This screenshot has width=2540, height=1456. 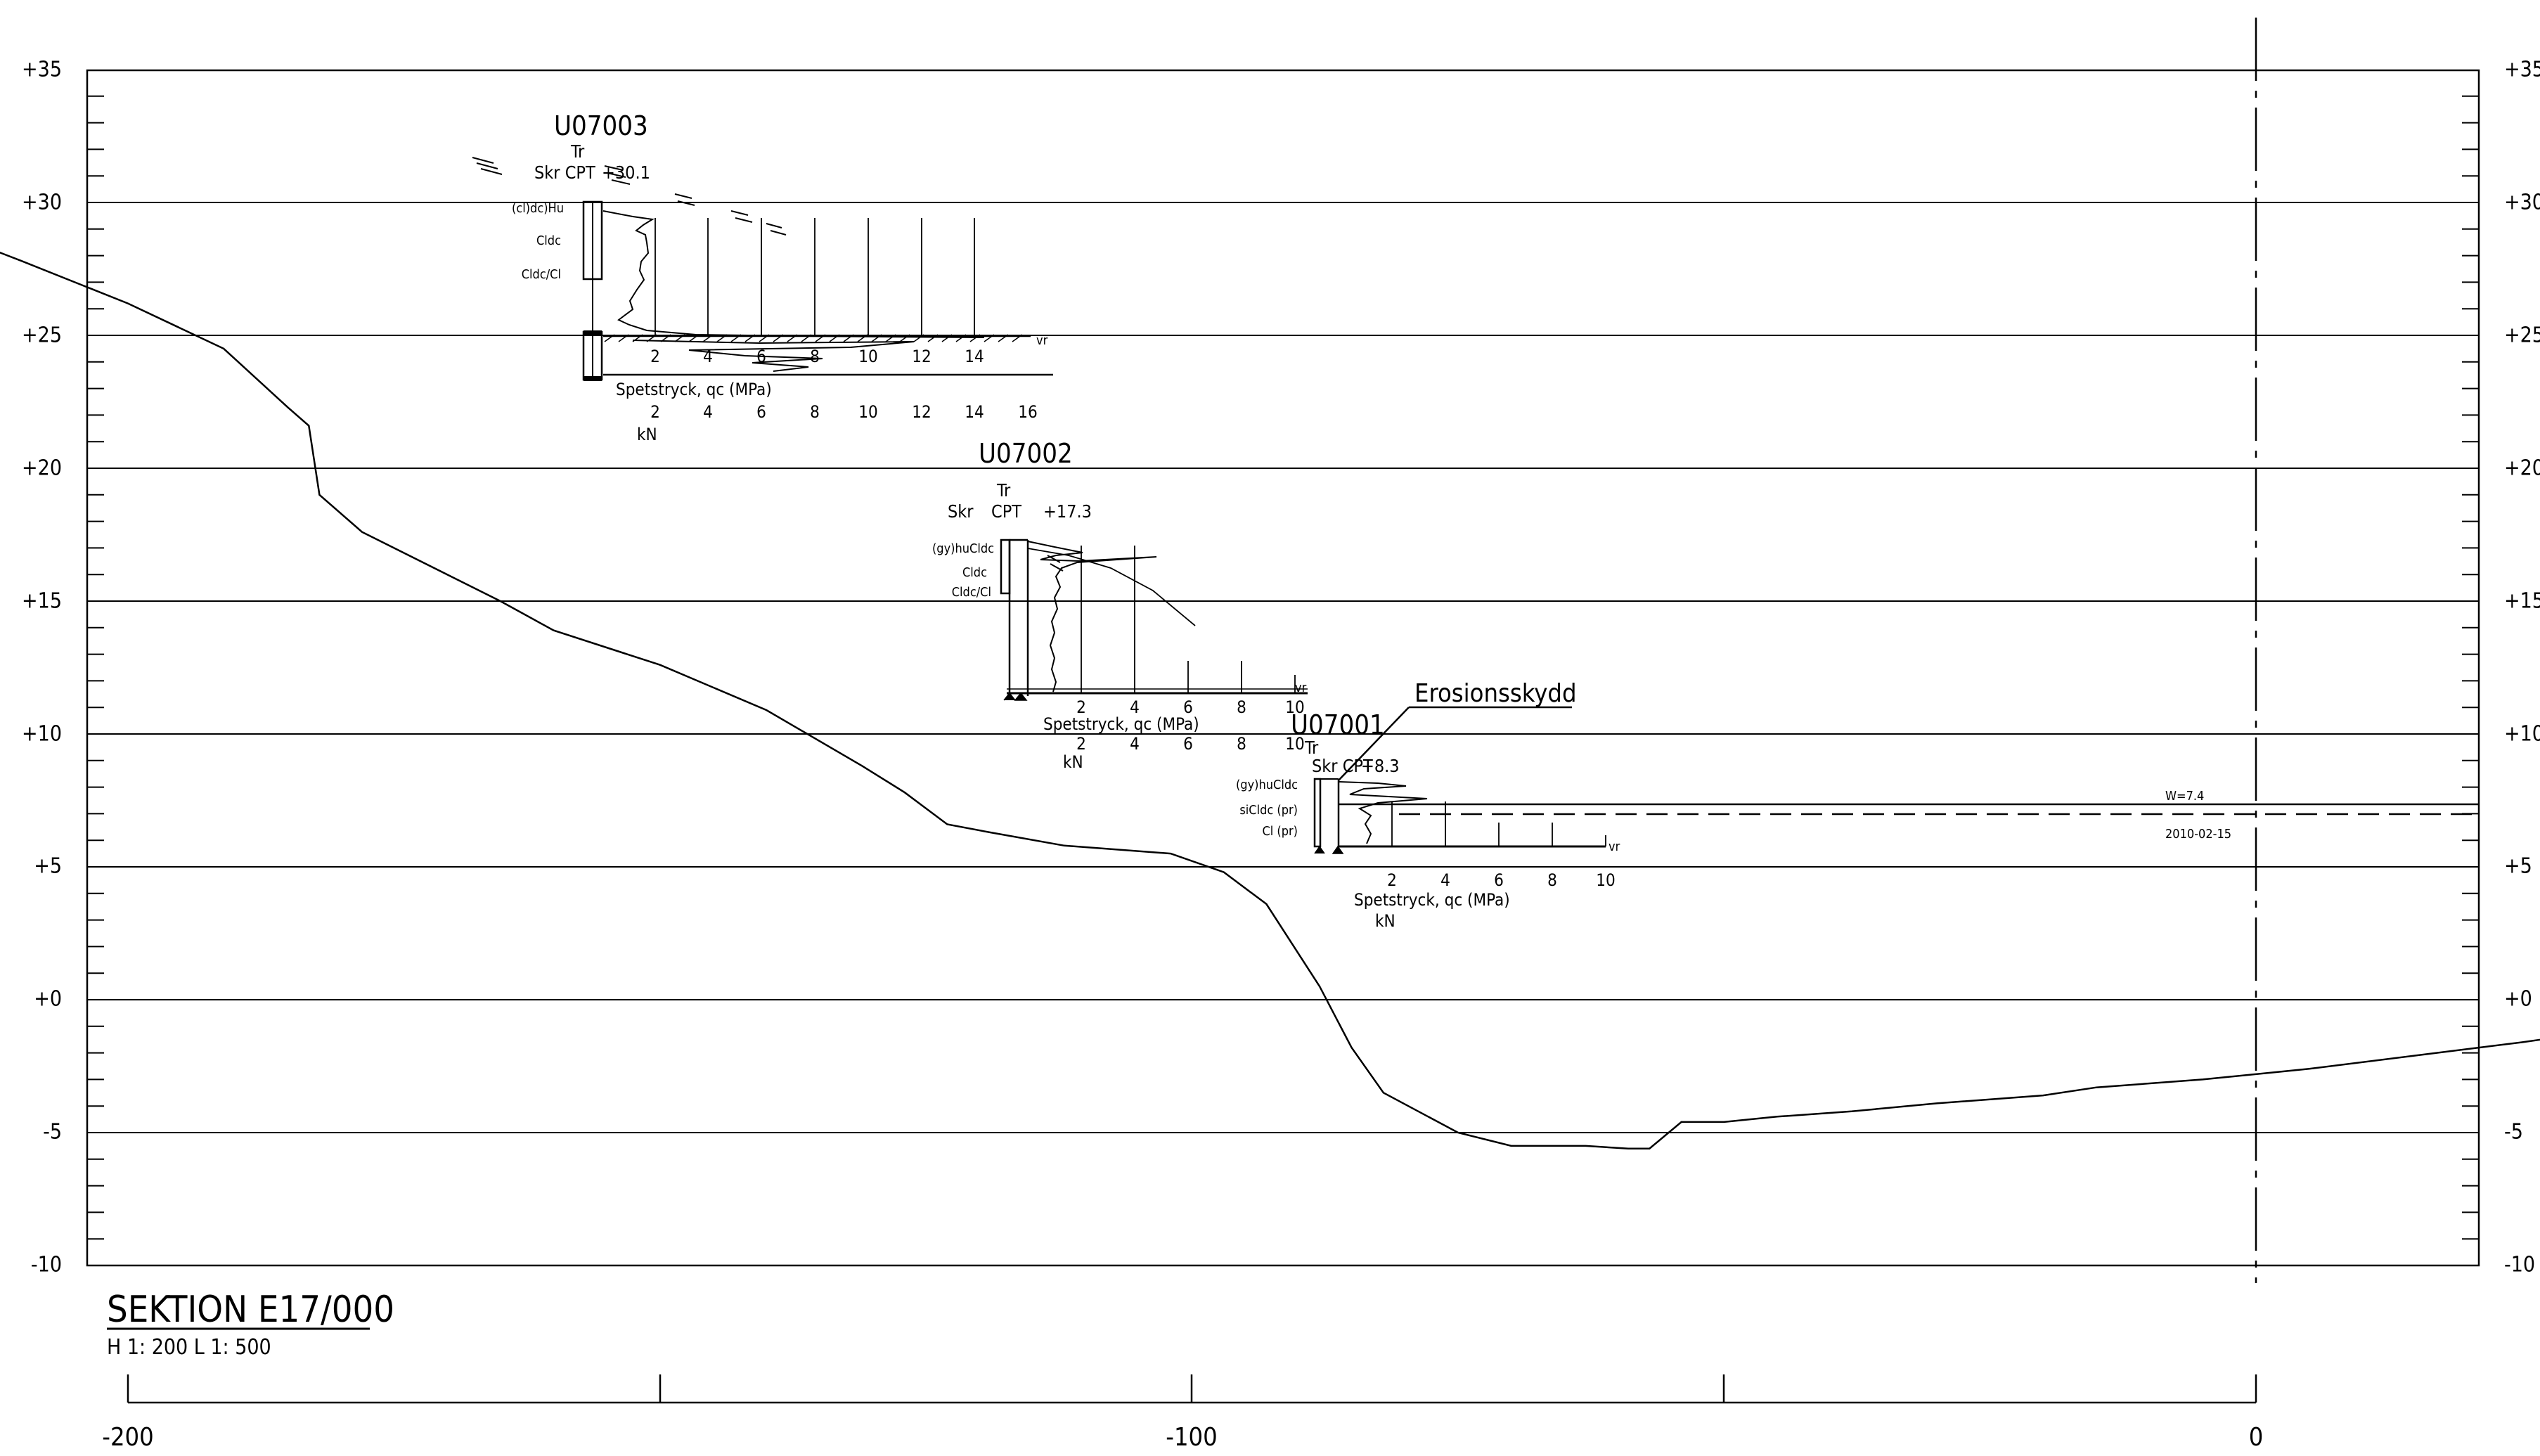 What do you see at coordinates (1183, 1413) in the screenshot?
I see `chainage-axis: -200 -100 0` at bounding box center [1183, 1413].